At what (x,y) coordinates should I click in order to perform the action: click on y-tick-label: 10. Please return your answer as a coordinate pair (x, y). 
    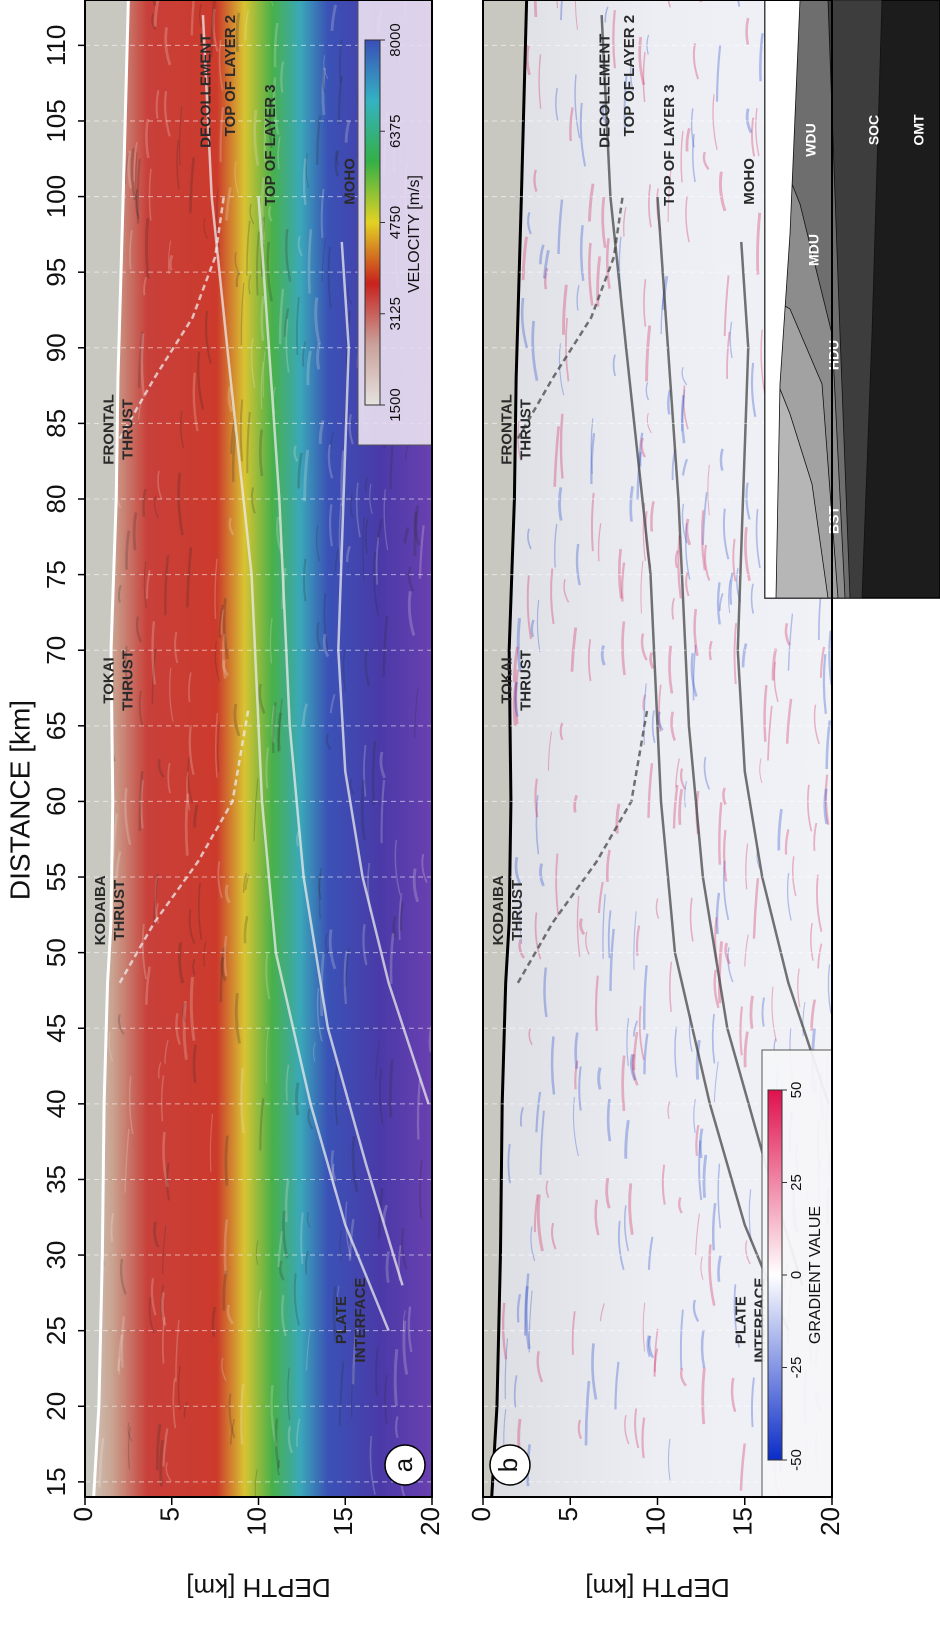
    Looking at the image, I should click on (256, 1521).